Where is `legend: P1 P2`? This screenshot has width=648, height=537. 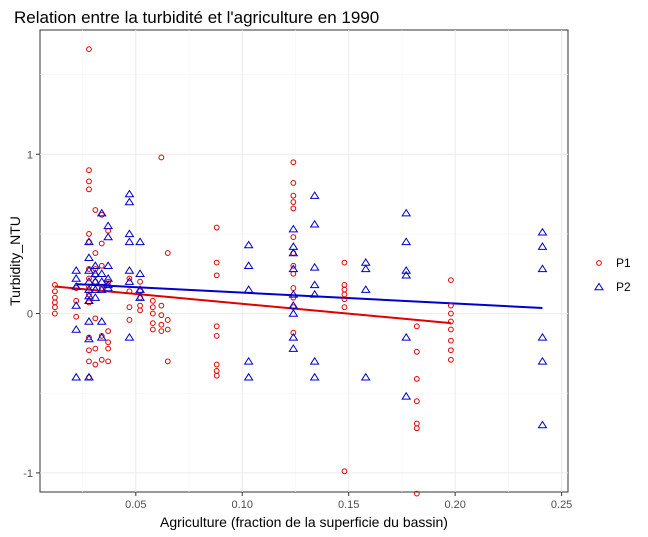 legend: P1 P2 is located at coordinates (612, 275).